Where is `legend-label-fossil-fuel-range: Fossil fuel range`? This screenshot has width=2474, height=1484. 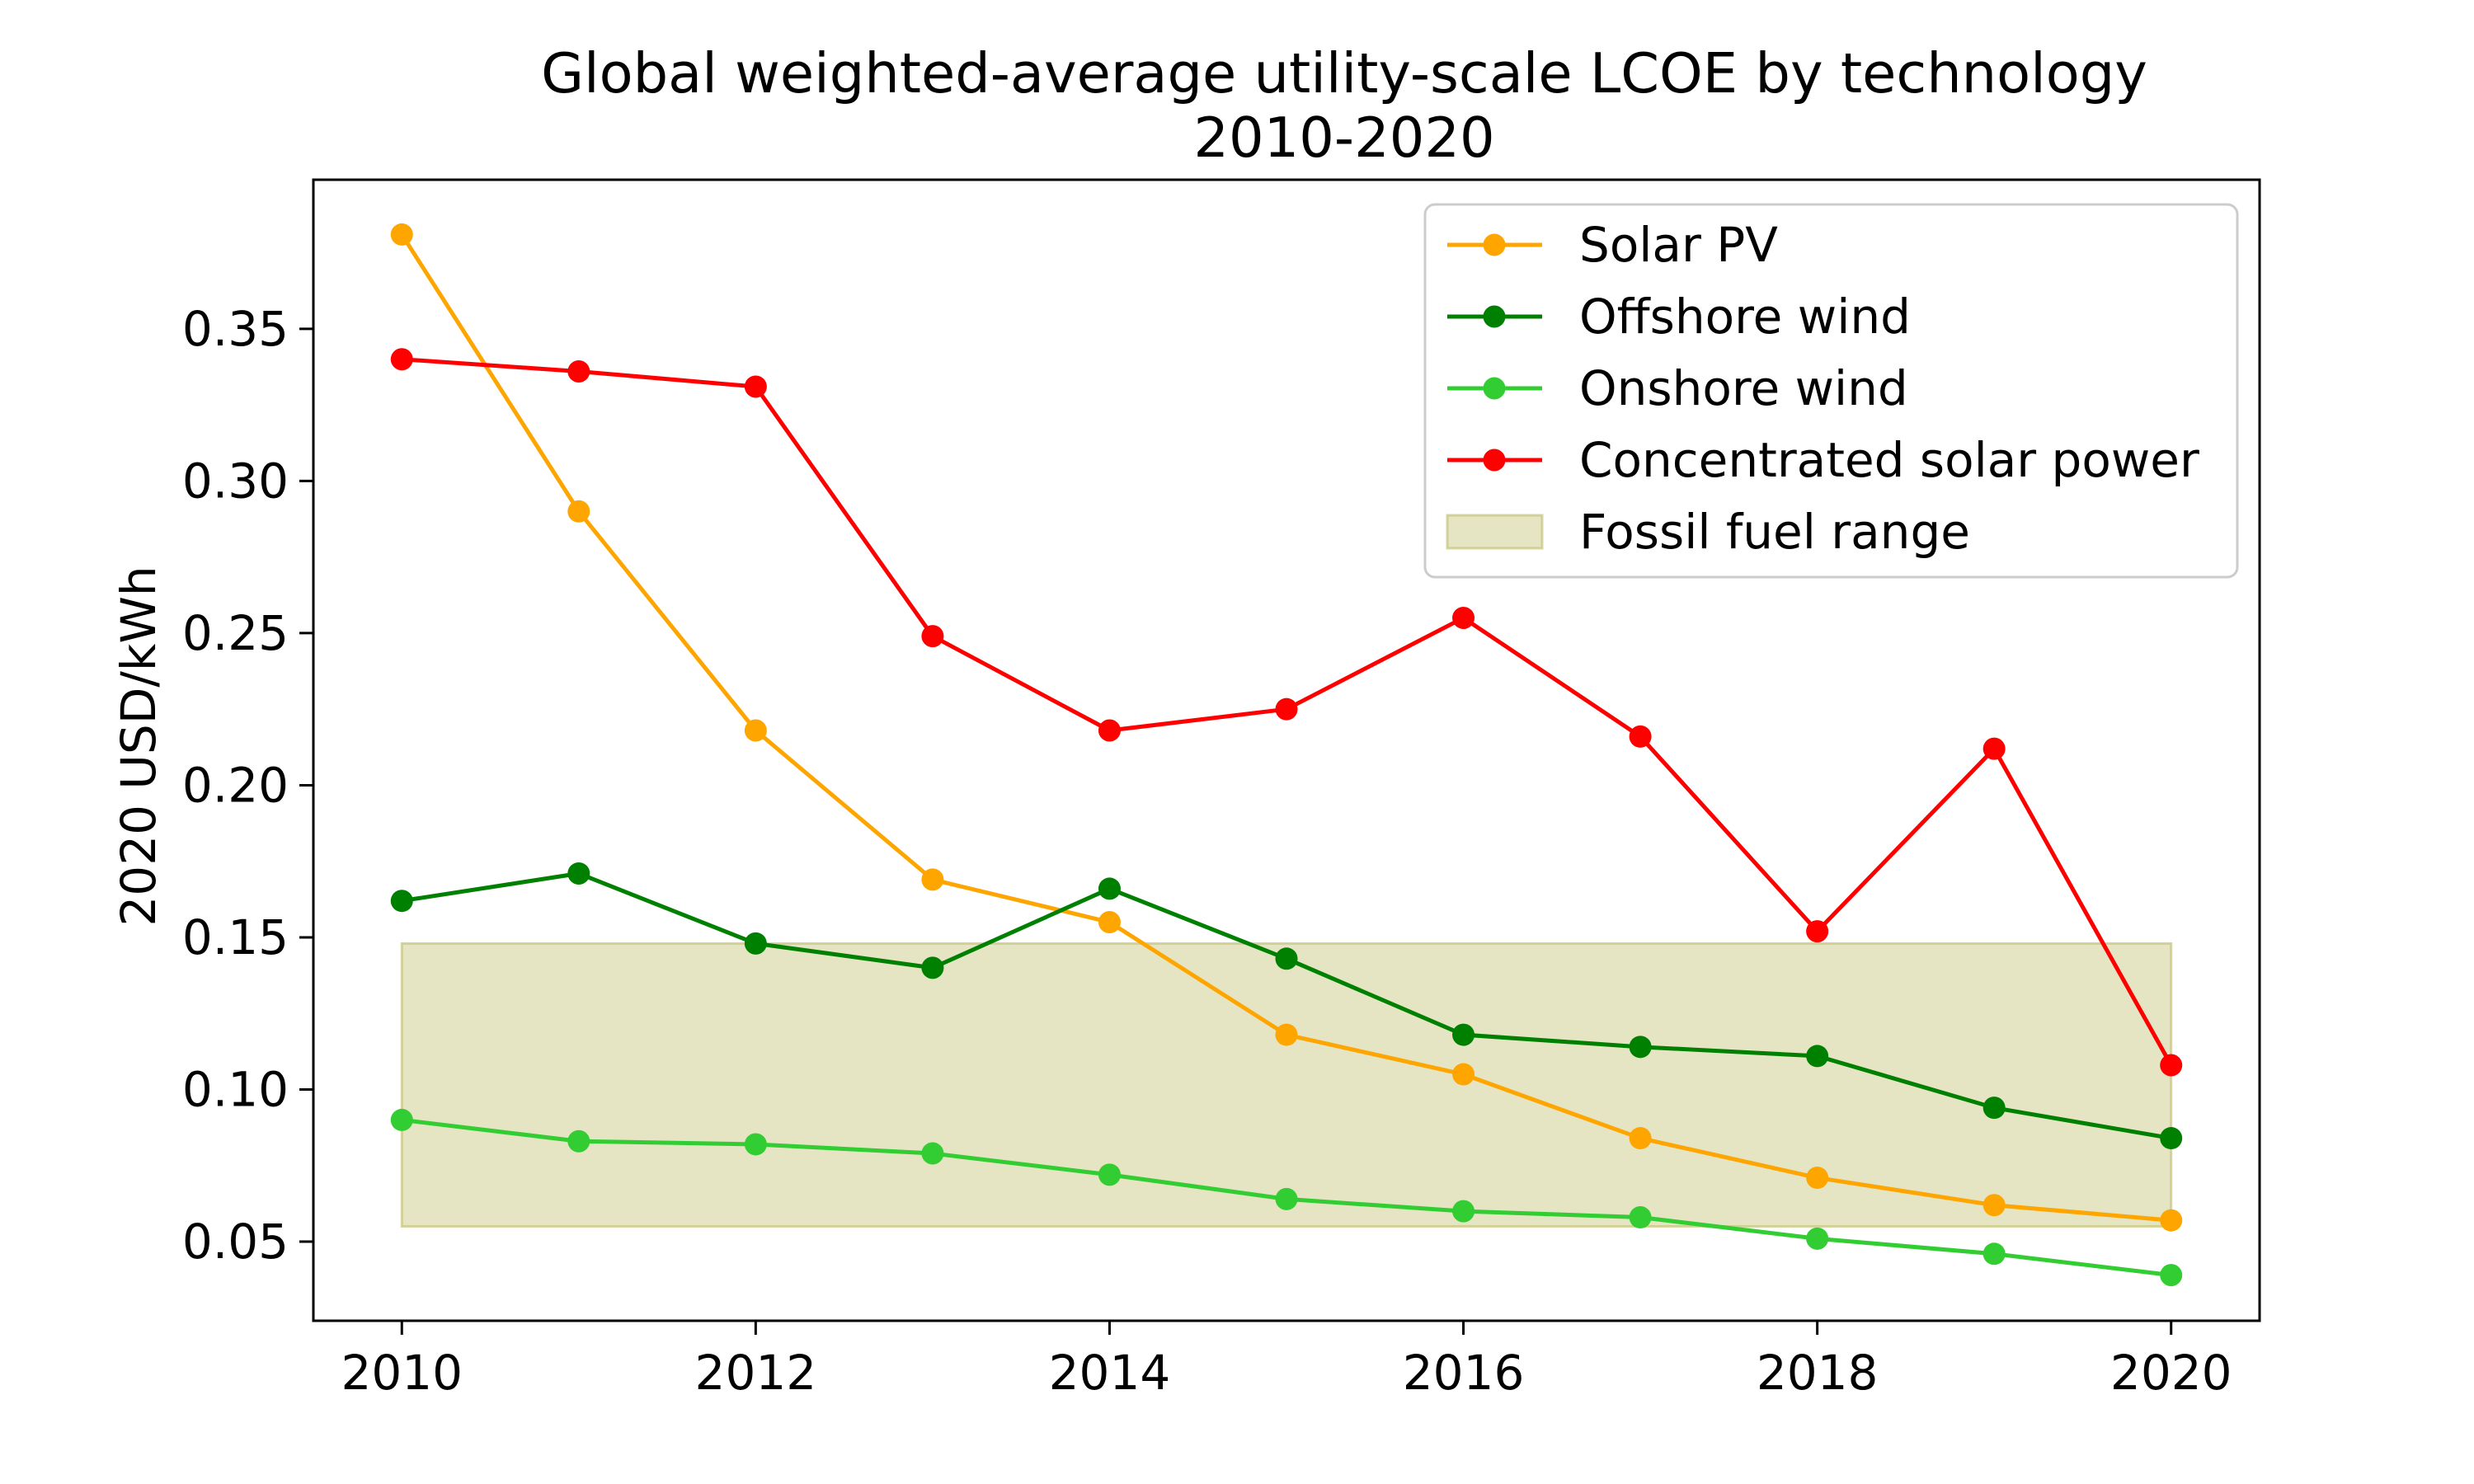 legend-label-fossil-fuel-range: Fossil fuel range is located at coordinates (1774, 532).